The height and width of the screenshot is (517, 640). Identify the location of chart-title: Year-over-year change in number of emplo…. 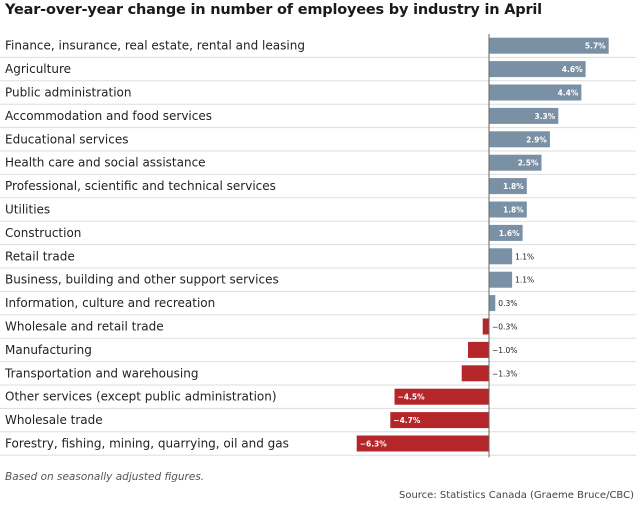
(273, 10).